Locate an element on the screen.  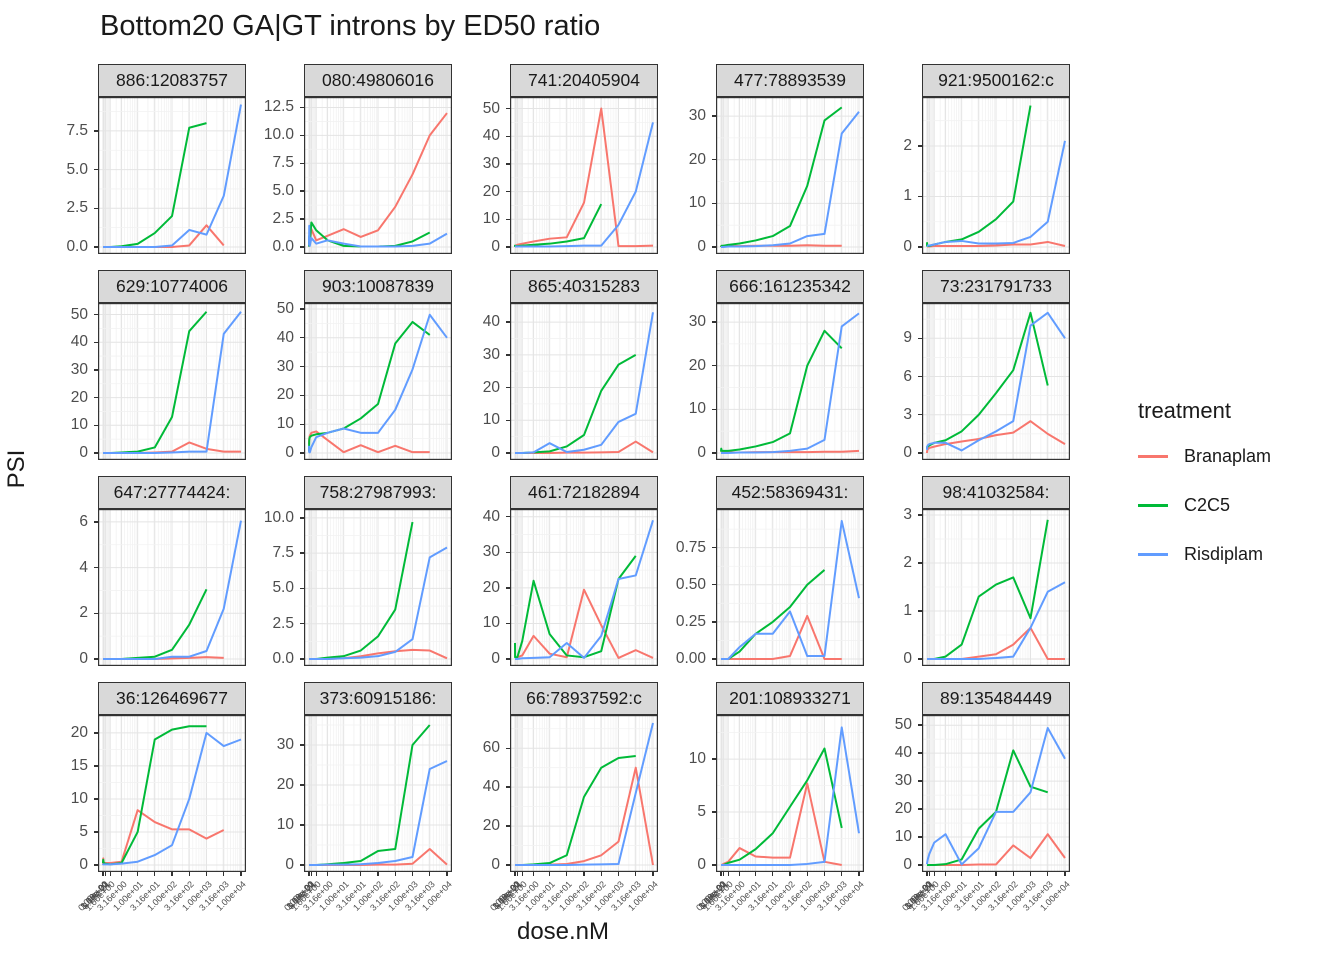
facet-strip-label: 461:72182894 is located at coordinates (584, 492).